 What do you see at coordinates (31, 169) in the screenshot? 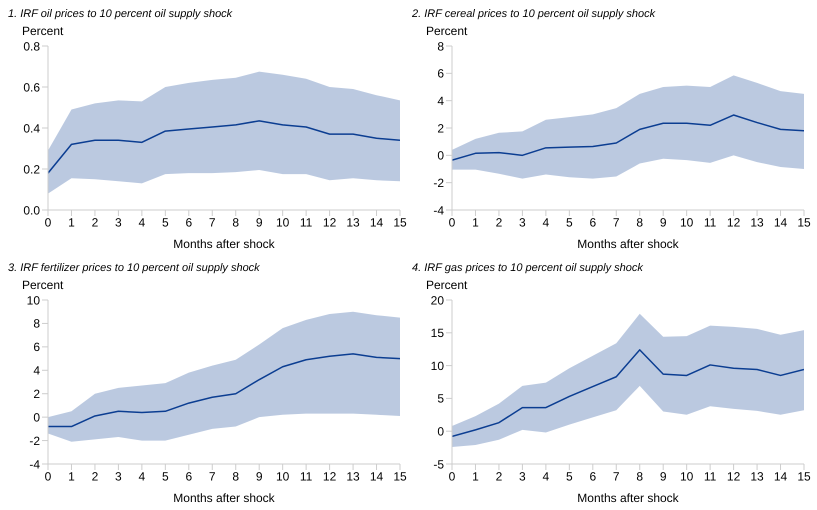
I see `y-tick-label: 0.2` at bounding box center [31, 169].